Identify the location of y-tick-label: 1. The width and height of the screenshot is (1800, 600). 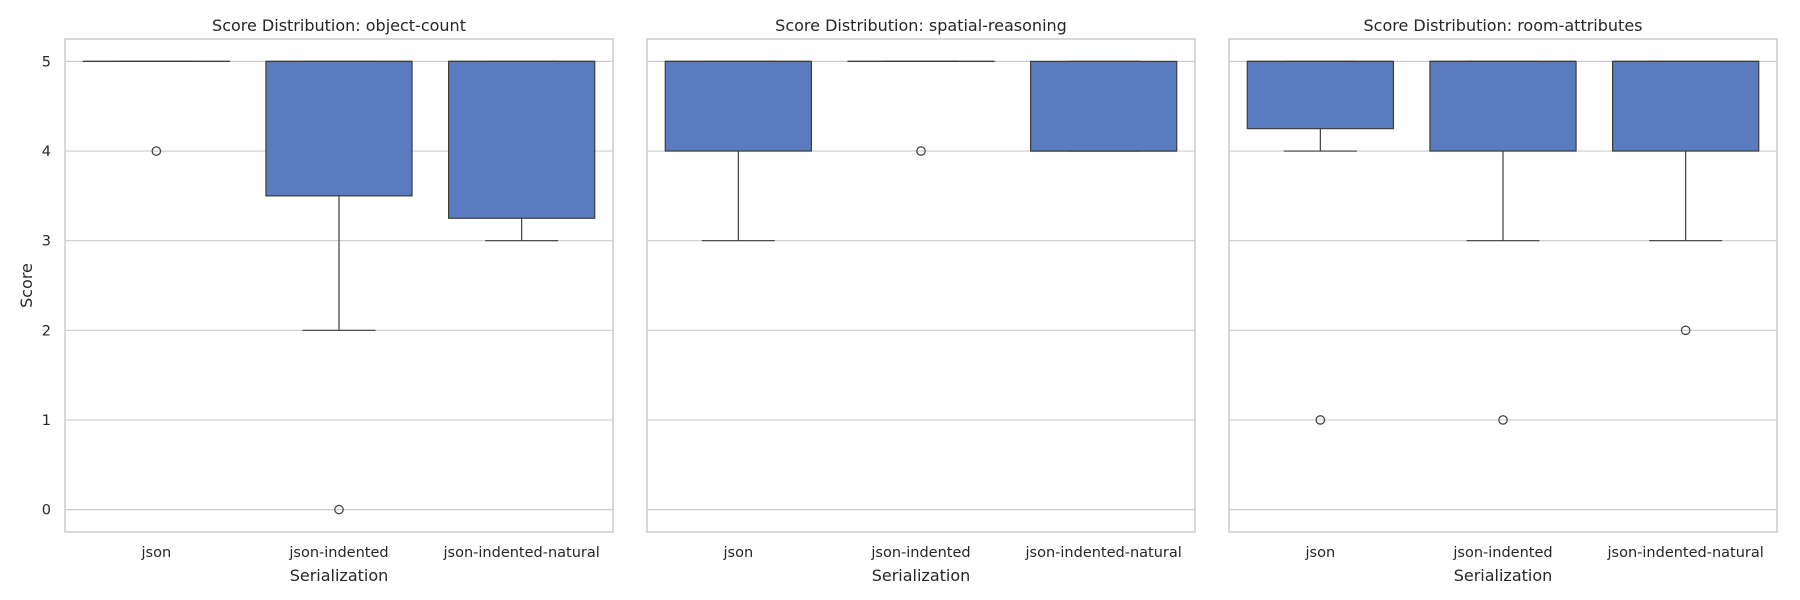
(46, 421).